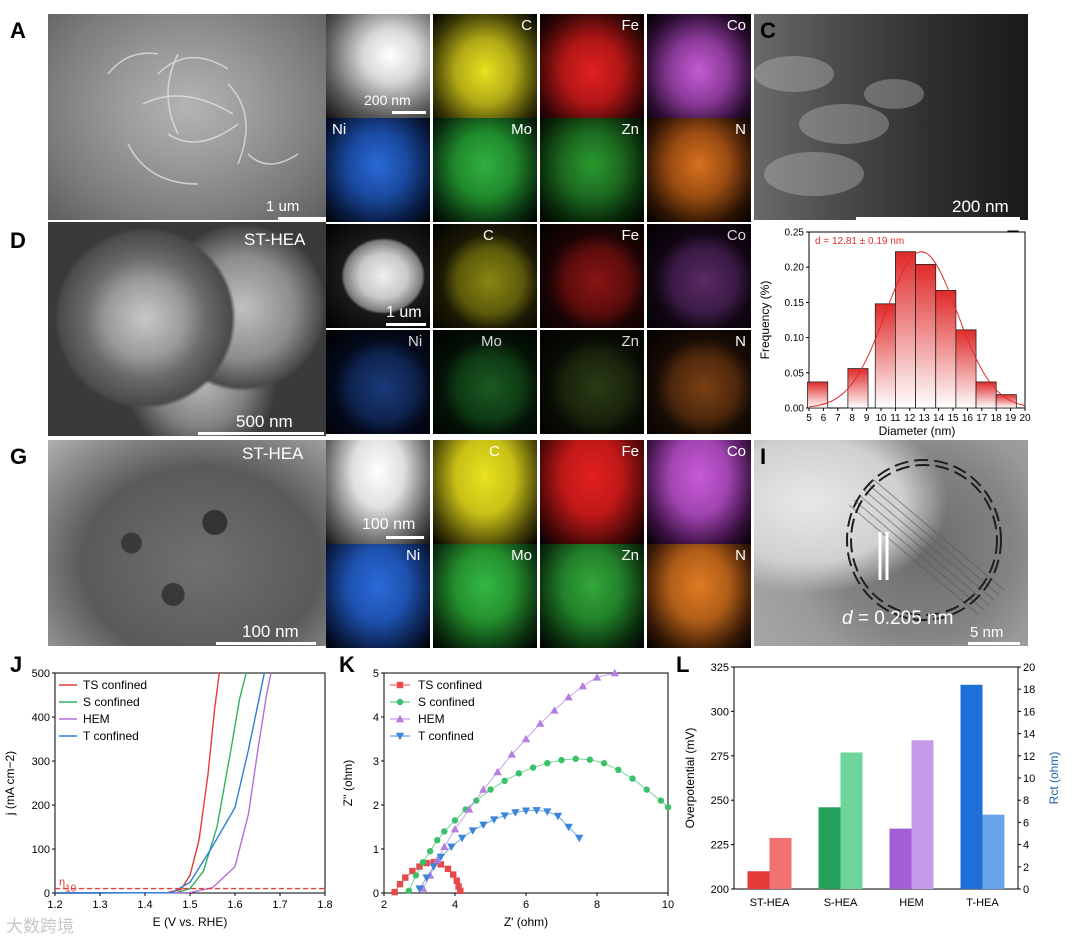 Image resolution: width=1073 pixels, height=945 pixels. Describe the element at coordinates (41, 674) in the screenshot. I see `y-tick-label: 500` at that location.